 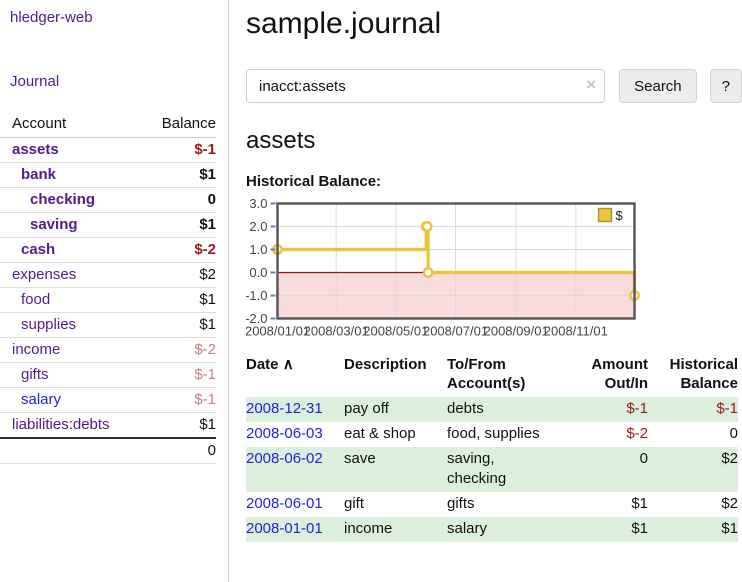 What do you see at coordinates (620, 215) in the screenshot?
I see `legend-label: $` at bounding box center [620, 215].